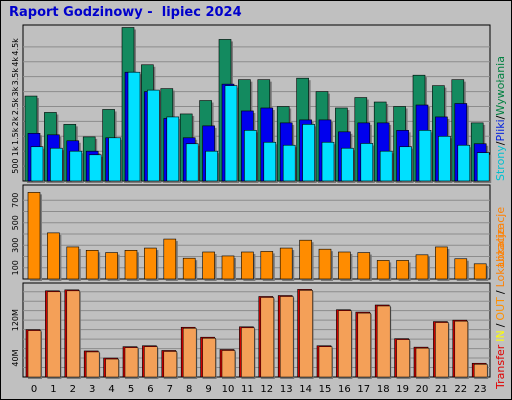  Describe the element at coordinates (441, 389) in the screenshot. I see `x-tick-hour: 21` at that location.